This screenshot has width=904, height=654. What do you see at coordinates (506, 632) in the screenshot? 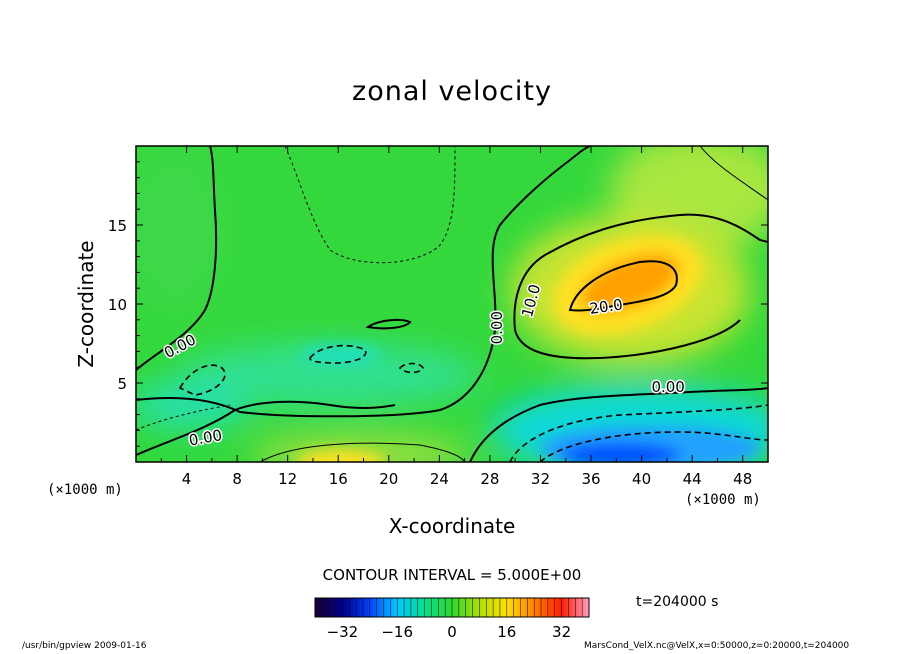
I see `colorbar-tick-label: 16` at bounding box center [506, 632].